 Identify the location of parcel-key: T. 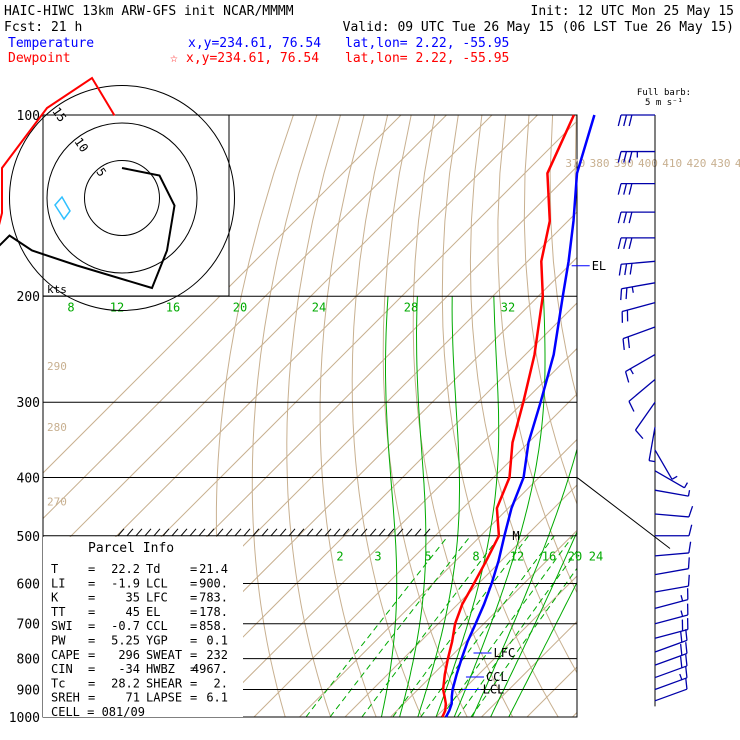
(54, 569).